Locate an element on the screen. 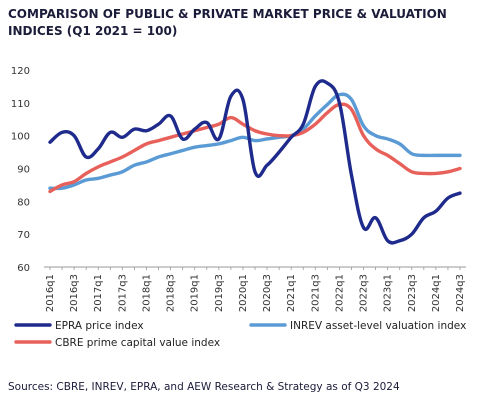 This screenshot has height=409, width=482. y-axis: 60 70 80 90 100 110 120 is located at coordinates (20, 170).